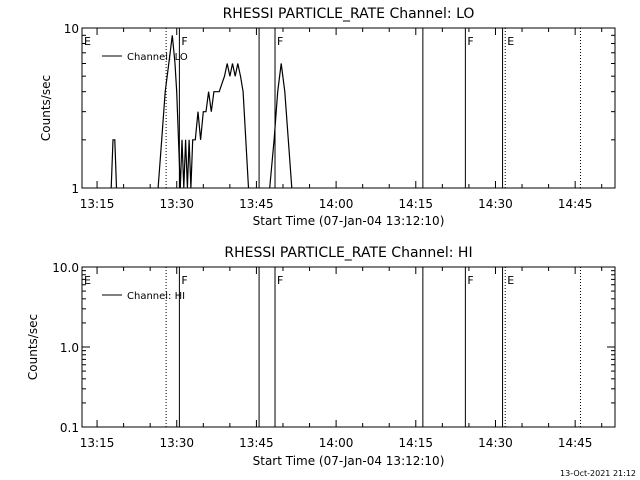 This screenshot has width=640, height=480. What do you see at coordinates (201, 112) in the screenshot?
I see `series-line` at bounding box center [201, 112].